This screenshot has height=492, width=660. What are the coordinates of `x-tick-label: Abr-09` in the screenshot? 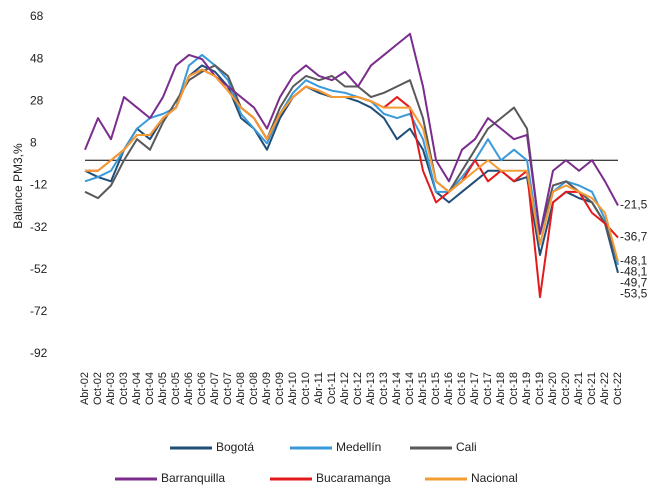 It's located at (267, 388).